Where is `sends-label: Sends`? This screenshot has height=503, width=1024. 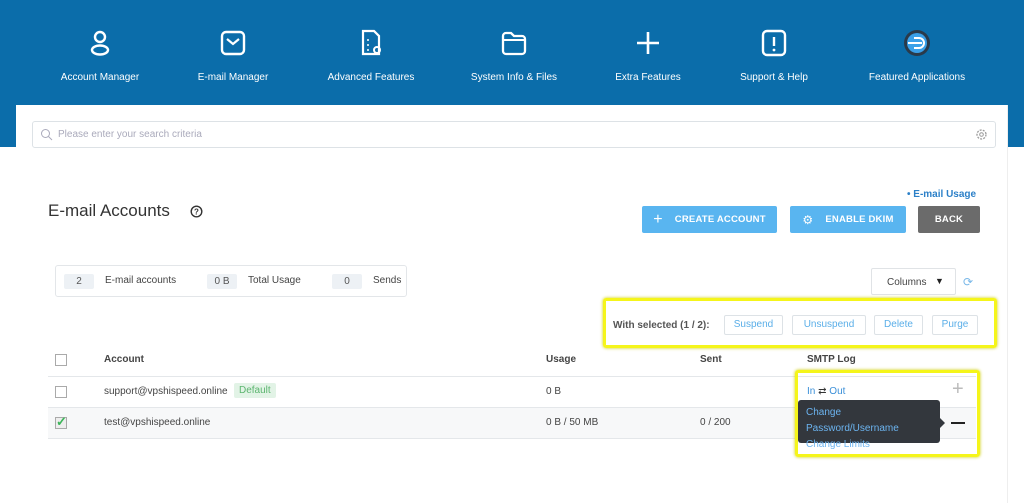 sends-label: Sends is located at coordinates (387, 280).